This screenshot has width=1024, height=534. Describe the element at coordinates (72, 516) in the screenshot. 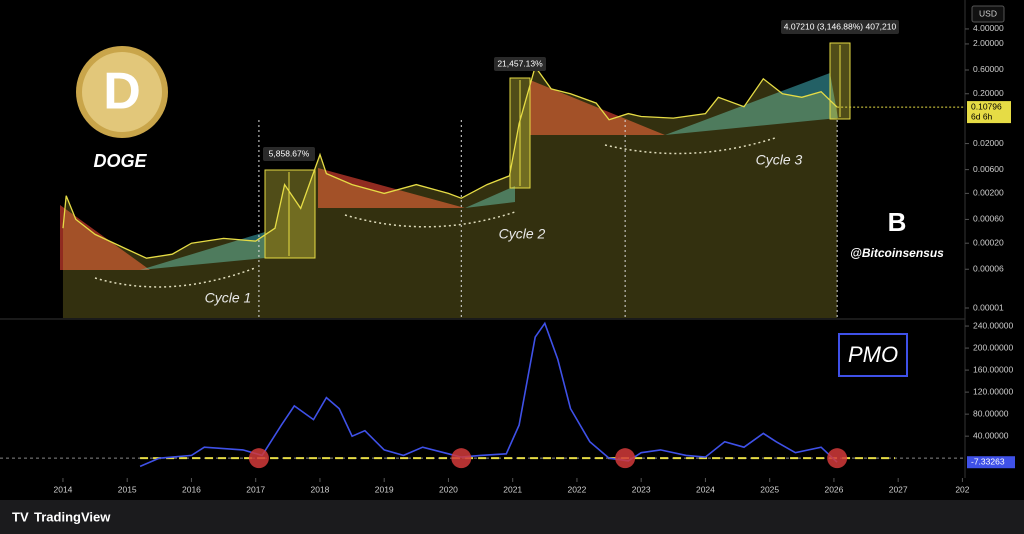

I see `branding: TradingView` at that location.